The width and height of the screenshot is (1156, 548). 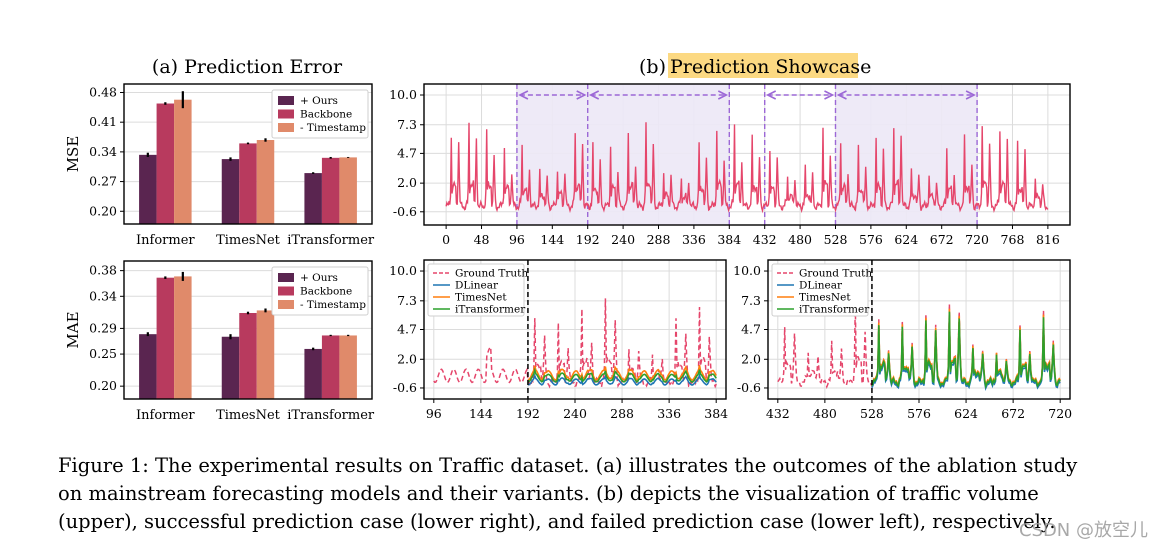 What do you see at coordinates (73, 154) in the screenshot?
I see `y-axis-label: MSE` at bounding box center [73, 154].